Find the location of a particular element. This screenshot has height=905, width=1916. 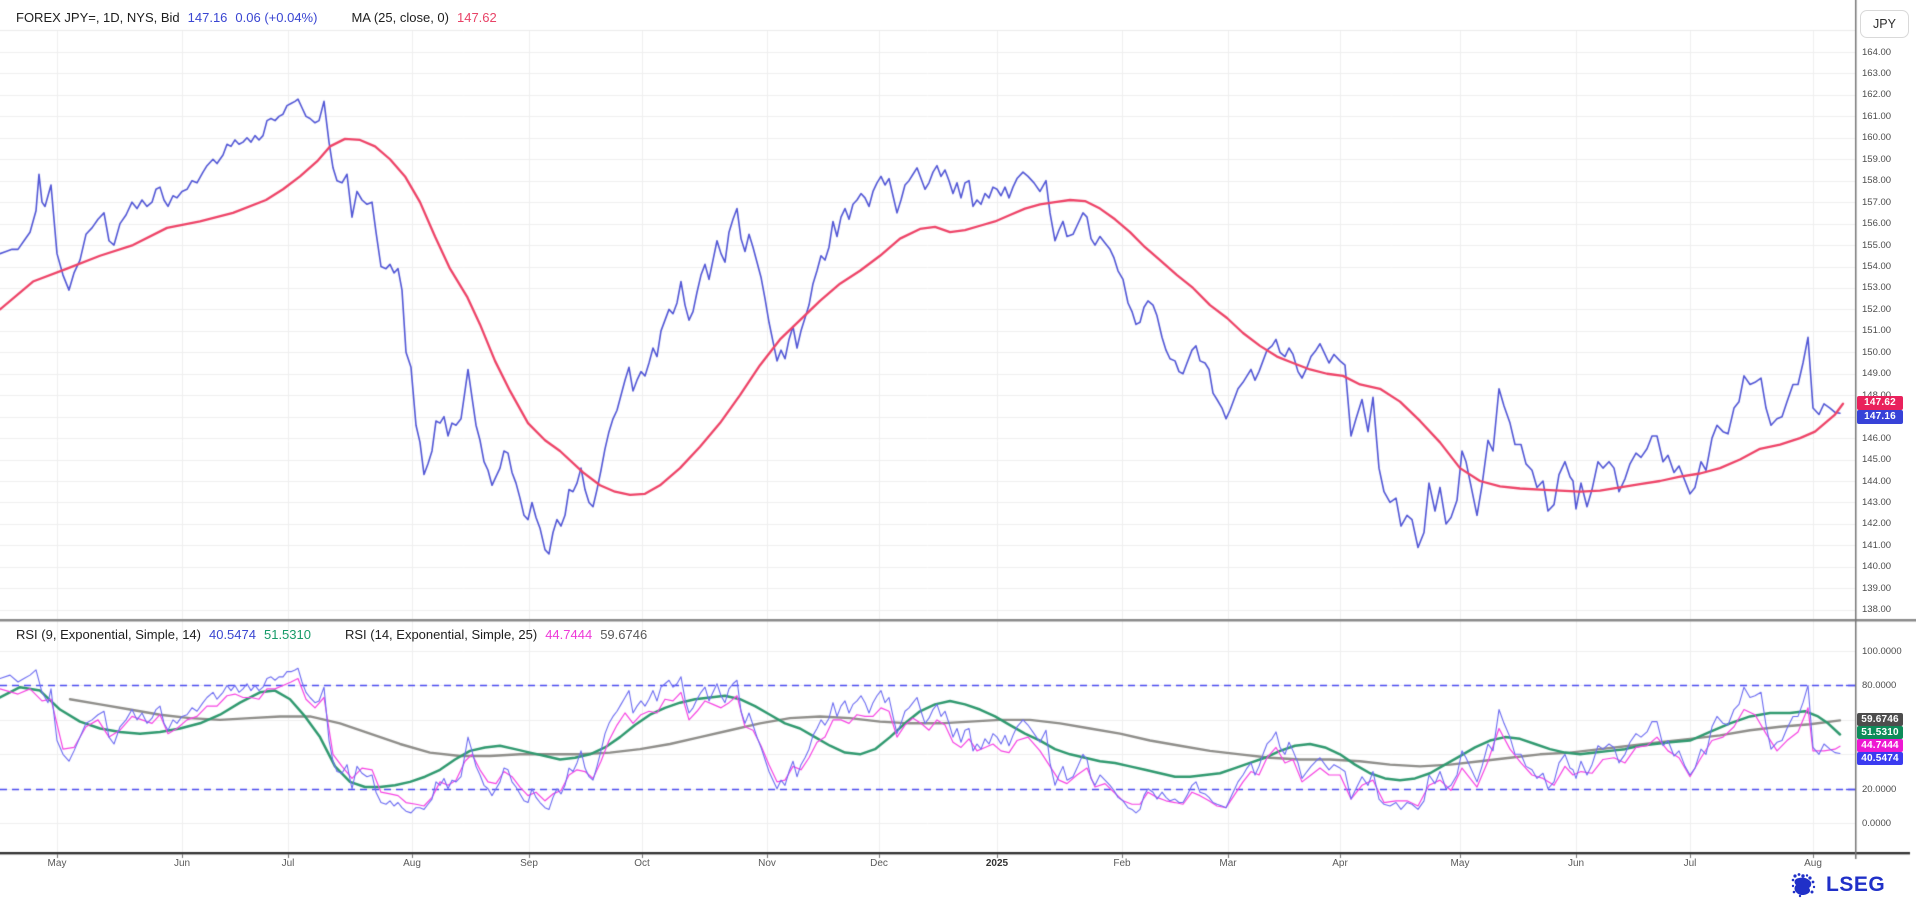

price-tick-label: 145.00 is located at coordinates (1877, 460).